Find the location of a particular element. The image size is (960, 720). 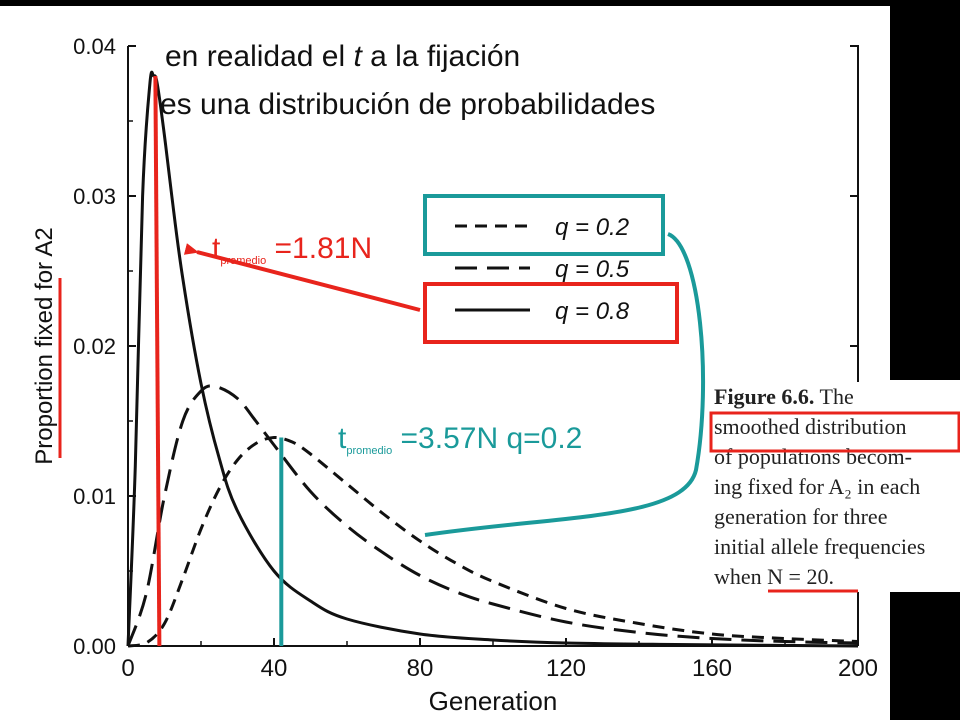

legend-box-q02 is located at coordinates (544, 225).